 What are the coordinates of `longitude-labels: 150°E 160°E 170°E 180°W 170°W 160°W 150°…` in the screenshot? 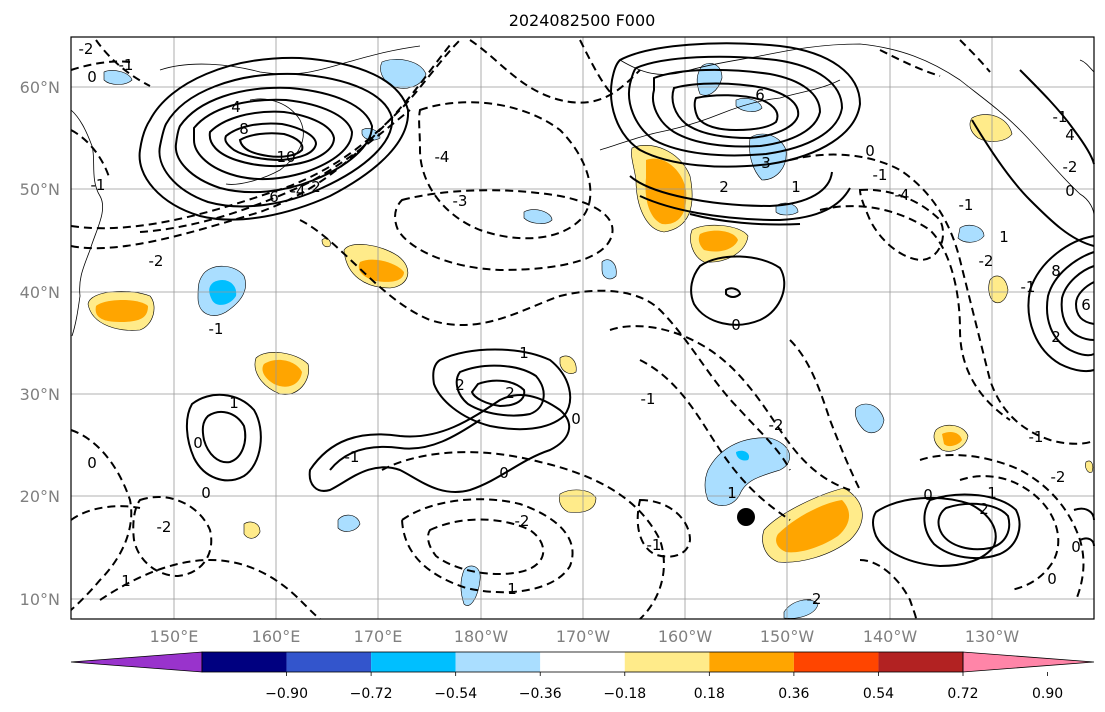 It's located at (585, 636).